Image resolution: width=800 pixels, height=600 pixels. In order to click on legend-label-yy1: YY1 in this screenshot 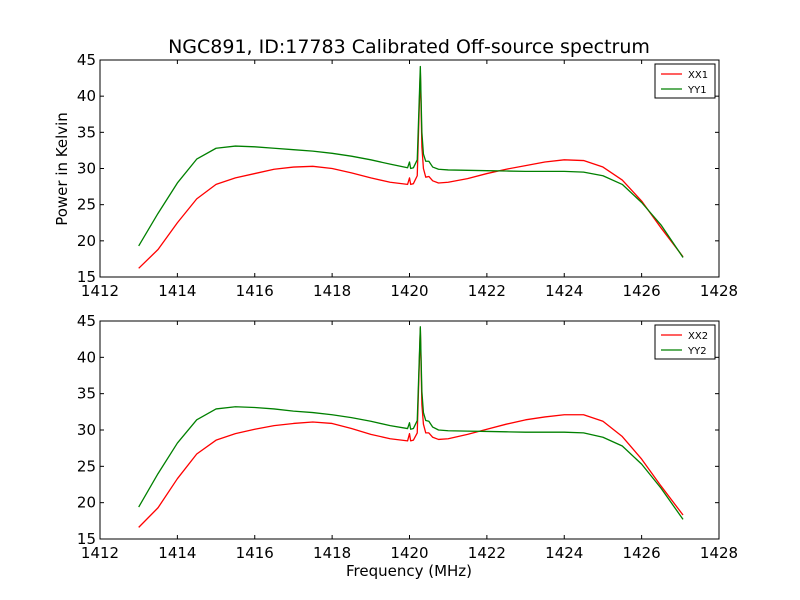, I will do `click(697, 90)`.